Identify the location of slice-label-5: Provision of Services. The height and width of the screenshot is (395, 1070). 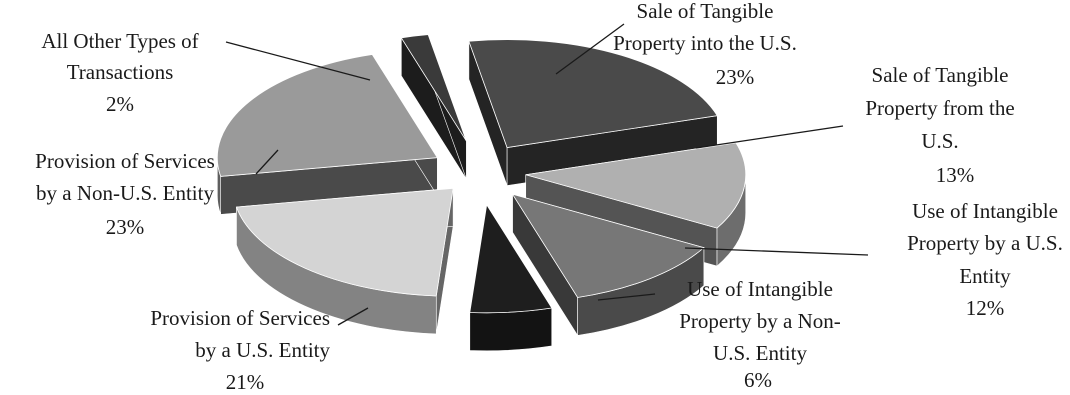
(240, 318).